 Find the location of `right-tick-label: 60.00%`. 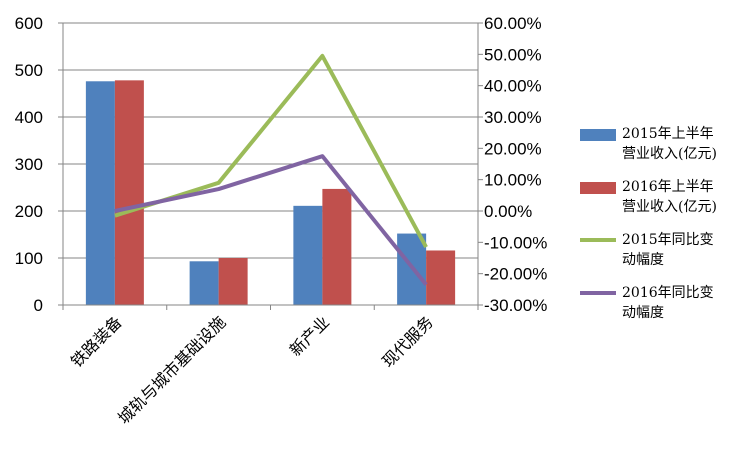

right-tick-label: 60.00% is located at coordinates (513, 23).